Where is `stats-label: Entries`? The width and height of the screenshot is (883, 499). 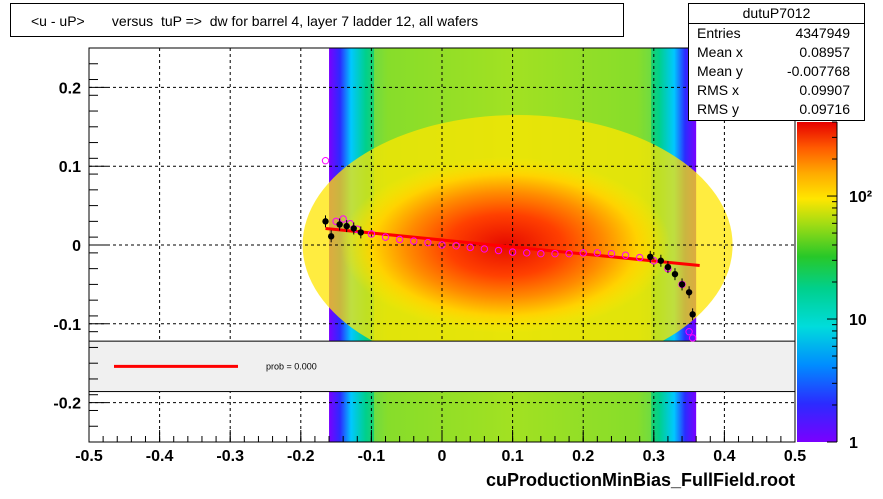 stats-label: Entries is located at coordinates (719, 33).